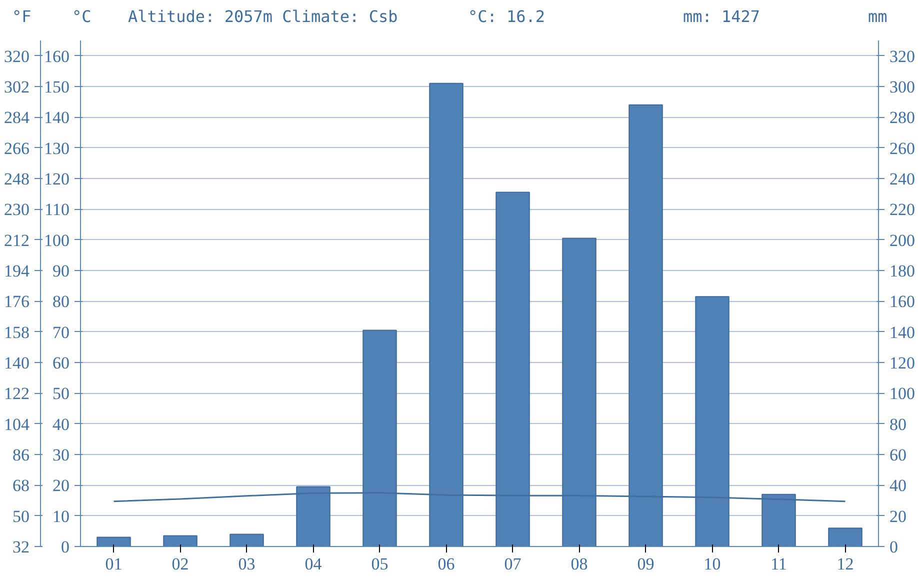 This screenshot has height=582, width=918. I want to click on x-tick-label: 11, so click(778, 564).